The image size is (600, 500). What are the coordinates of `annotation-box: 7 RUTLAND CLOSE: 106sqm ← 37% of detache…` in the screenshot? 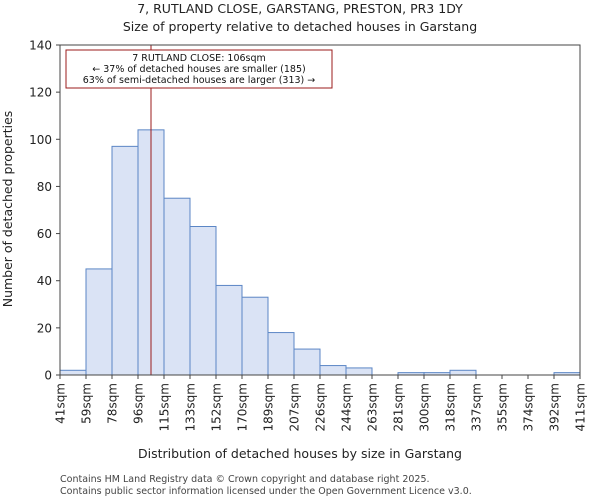 It's located at (199, 69).